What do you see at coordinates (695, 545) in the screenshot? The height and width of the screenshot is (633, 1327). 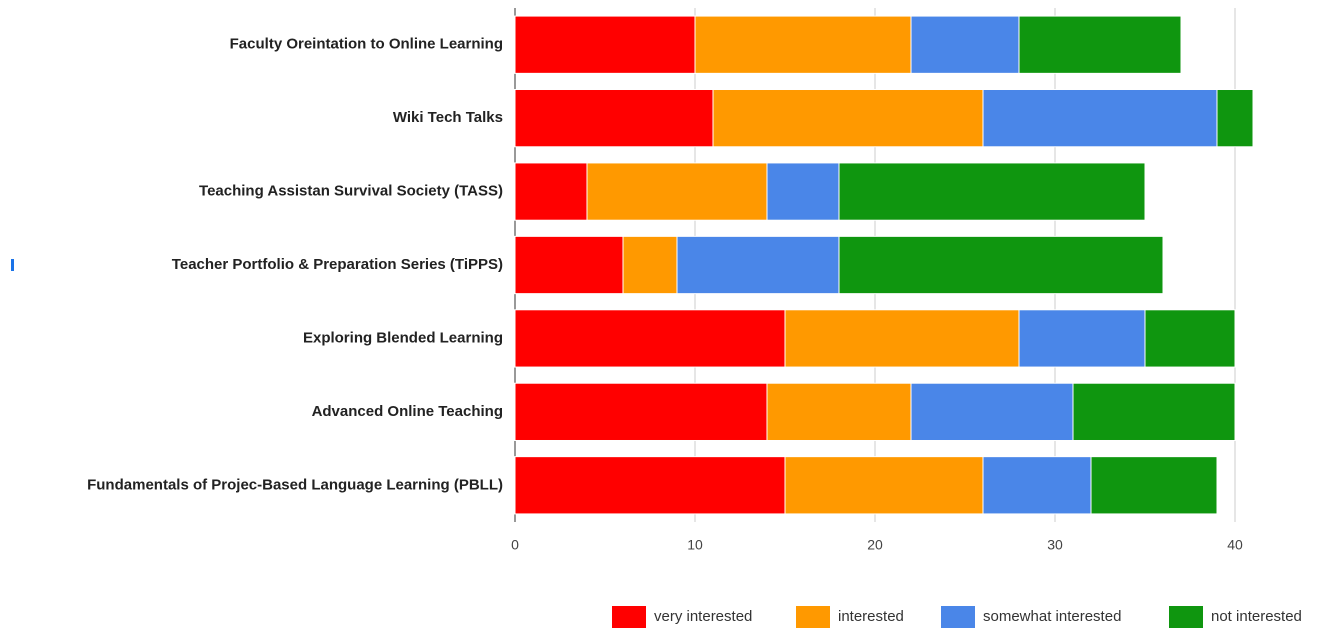 I see `x-tick-label: 10` at bounding box center [695, 545].